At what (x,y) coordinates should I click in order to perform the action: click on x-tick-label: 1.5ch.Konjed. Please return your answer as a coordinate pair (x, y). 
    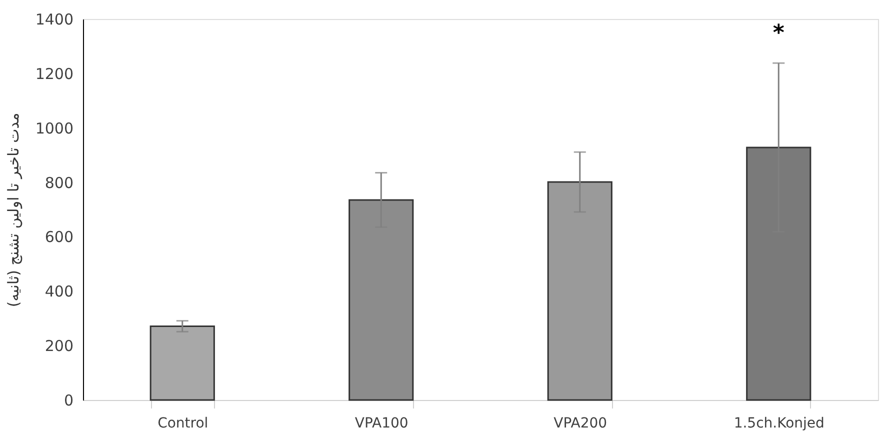
    Looking at the image, I should click on (779, 424).